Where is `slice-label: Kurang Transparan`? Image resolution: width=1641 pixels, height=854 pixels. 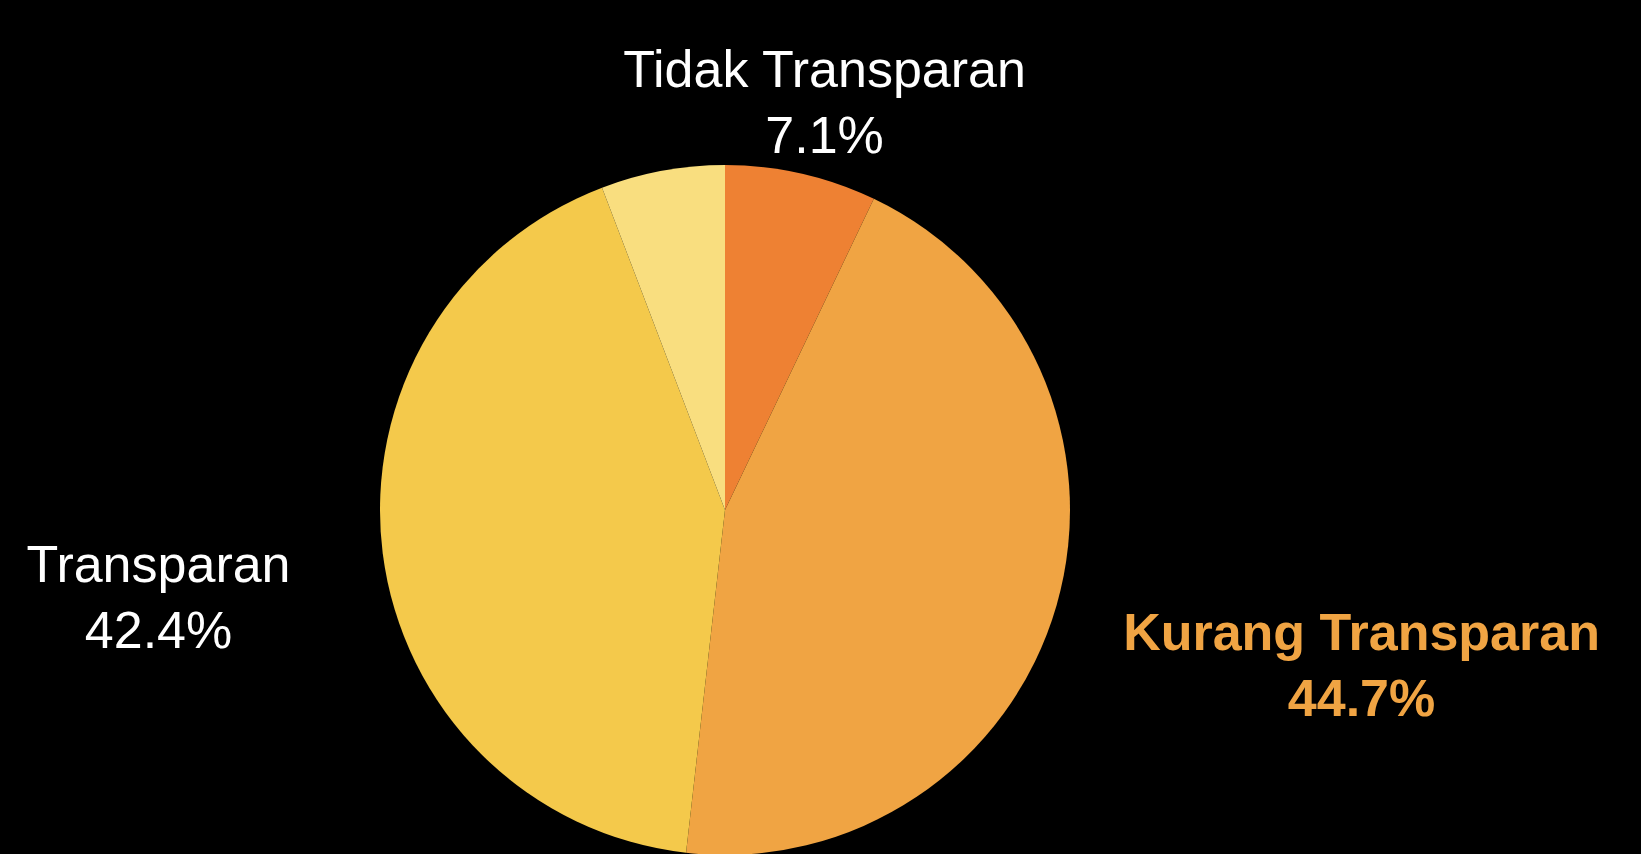
slice-label: Kurang Transparan is located at coordinates (1361, 632).